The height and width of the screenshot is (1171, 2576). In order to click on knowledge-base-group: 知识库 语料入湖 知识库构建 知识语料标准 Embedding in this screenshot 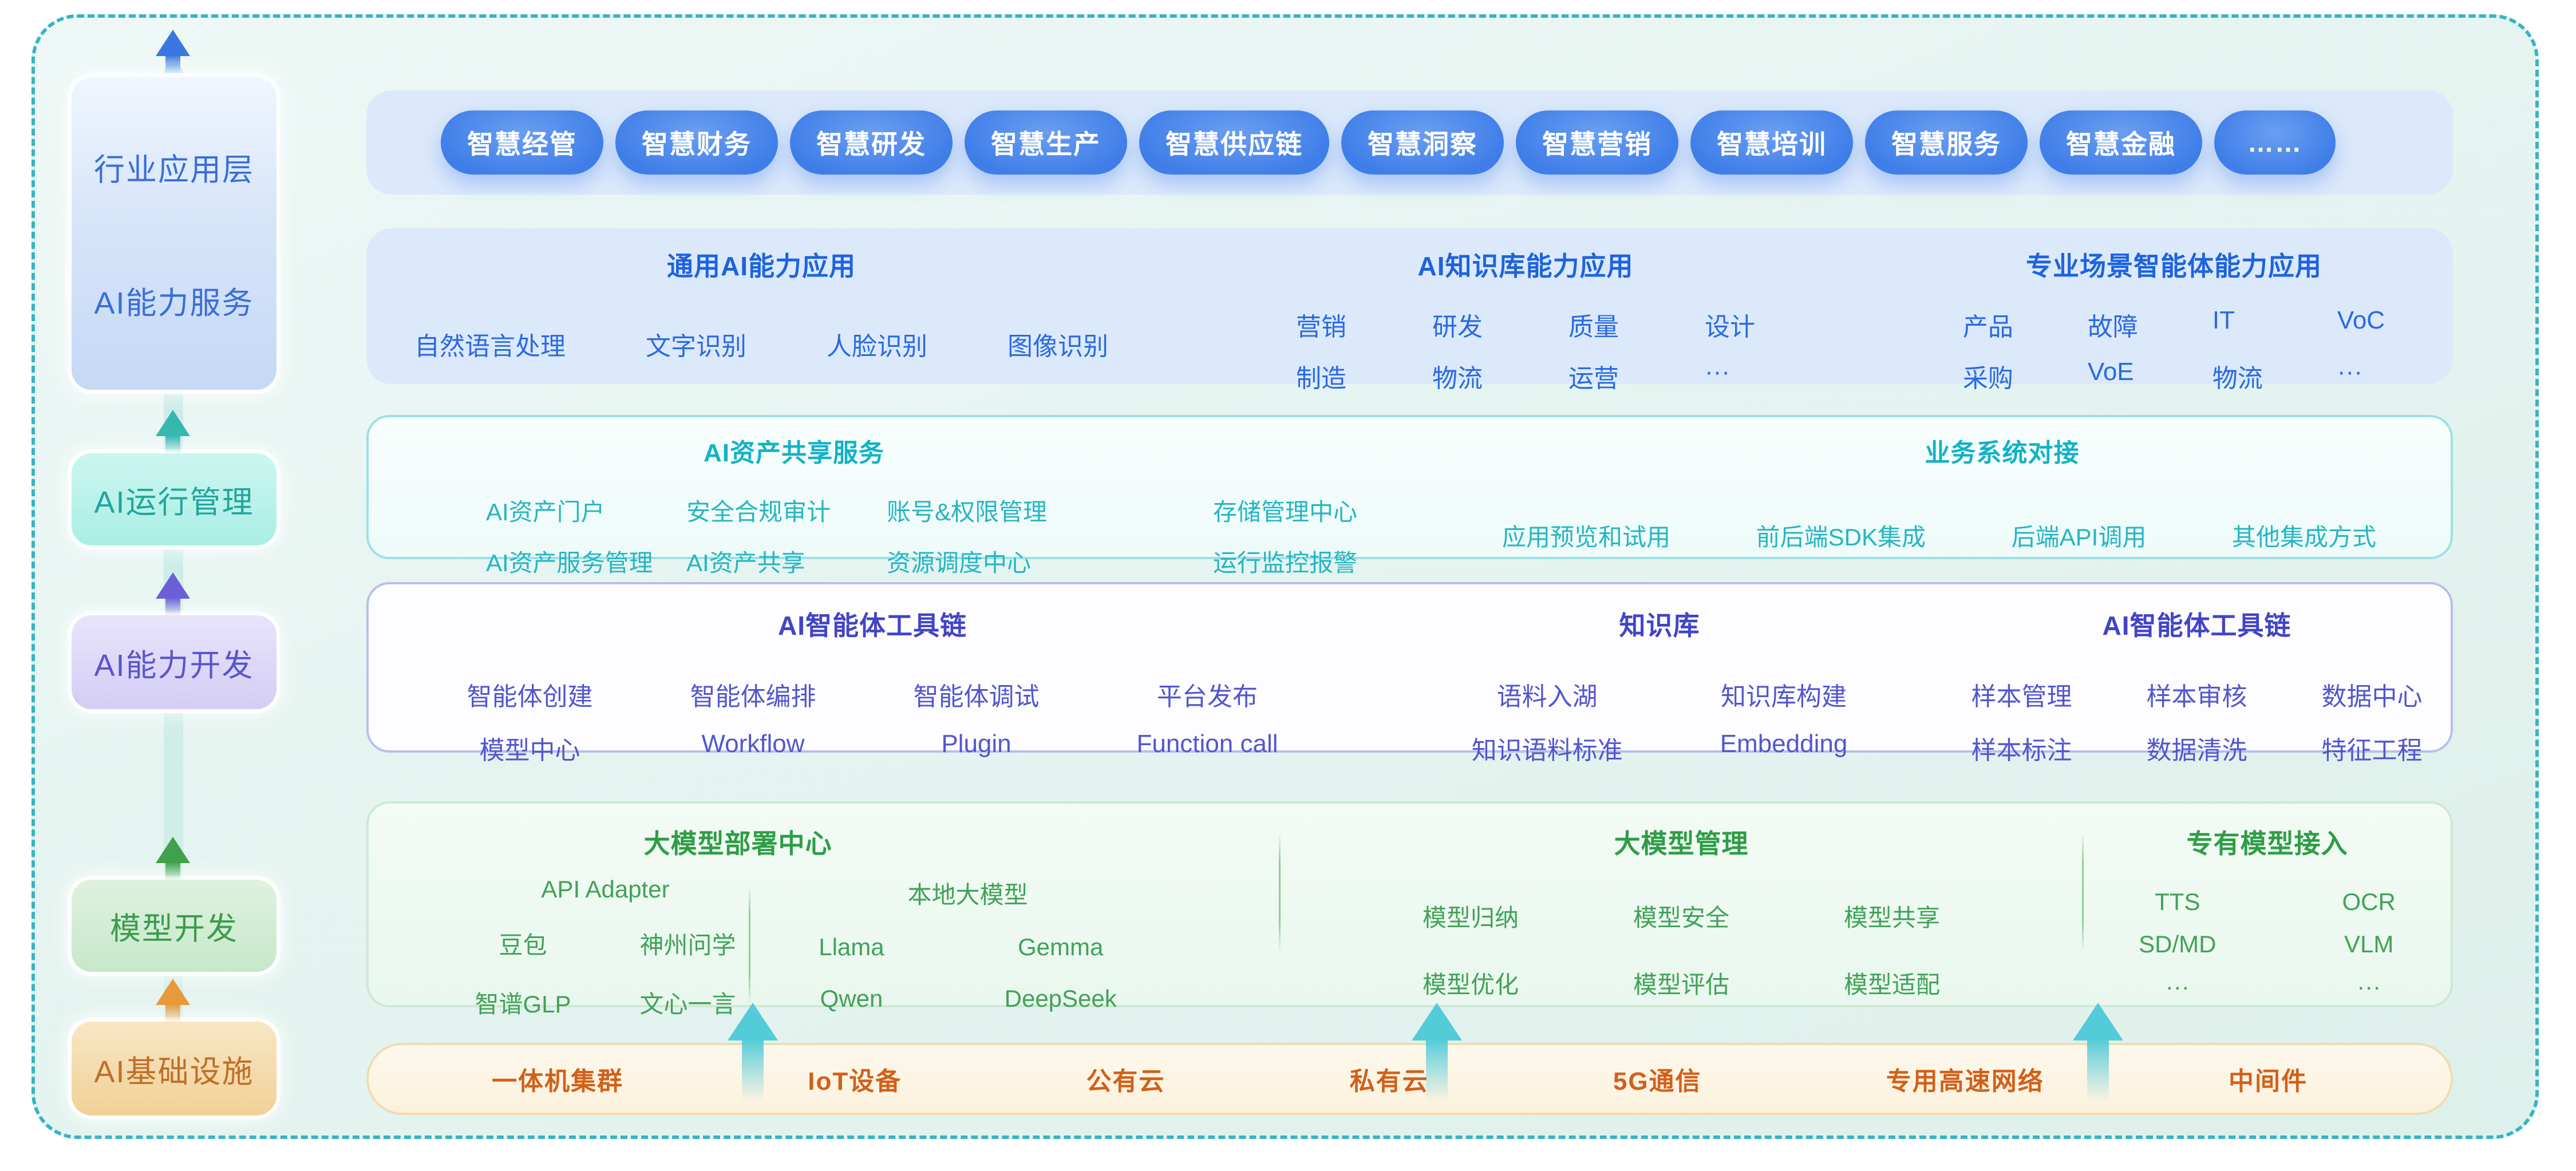, I will do `click(1659, 674)`.